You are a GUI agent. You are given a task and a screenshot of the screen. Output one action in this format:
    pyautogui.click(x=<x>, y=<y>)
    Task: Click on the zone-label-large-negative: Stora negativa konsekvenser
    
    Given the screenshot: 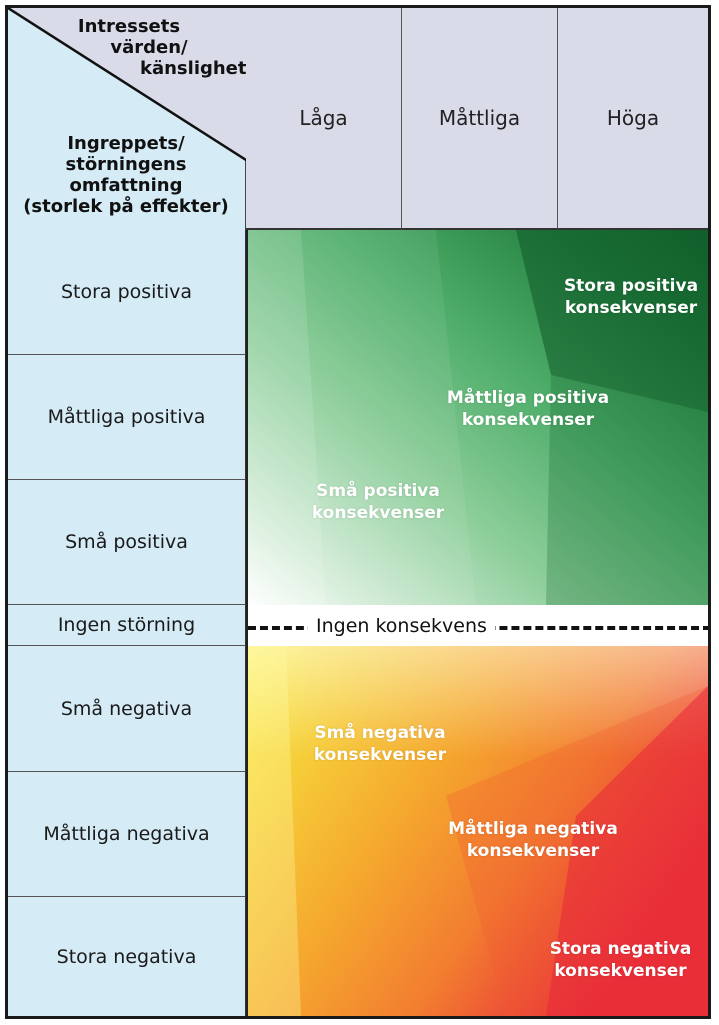 What is the action you would take?
    pyautogui.click(x=620, y=960)
    